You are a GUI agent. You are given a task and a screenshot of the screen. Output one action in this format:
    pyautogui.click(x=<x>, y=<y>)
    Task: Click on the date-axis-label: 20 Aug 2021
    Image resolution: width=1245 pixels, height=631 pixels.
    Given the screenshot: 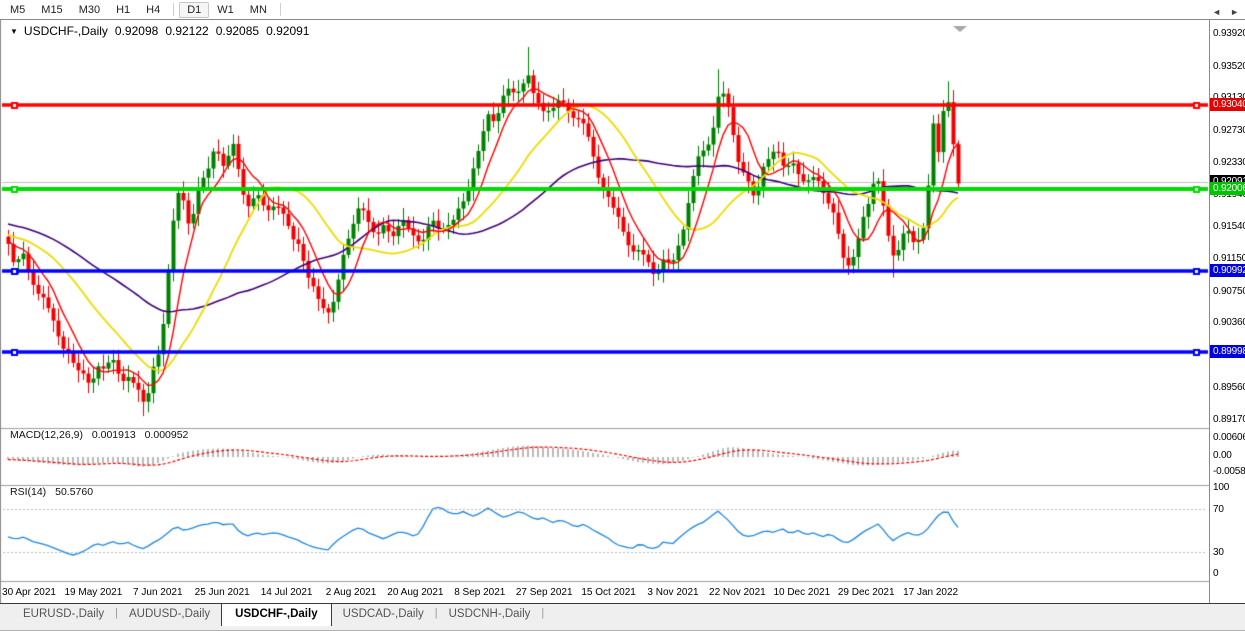 What is the action you would take?
    pyautogui.click(x=415, y=592)
    